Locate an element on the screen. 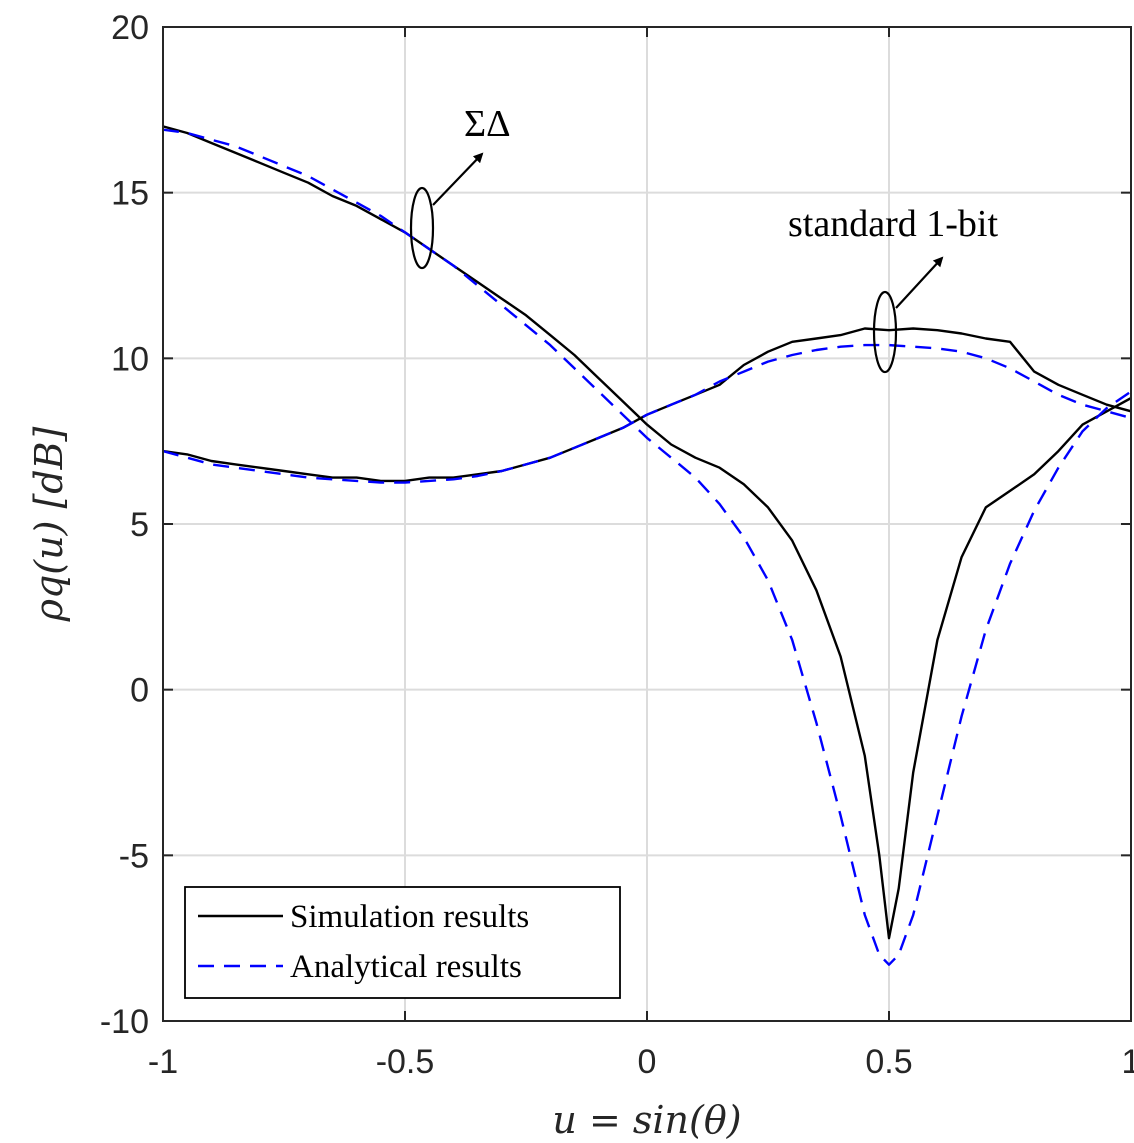 The height and width of the screenshot is (1143, 1134). y-tick-label: -10 is located at coordinates (124, 1022).